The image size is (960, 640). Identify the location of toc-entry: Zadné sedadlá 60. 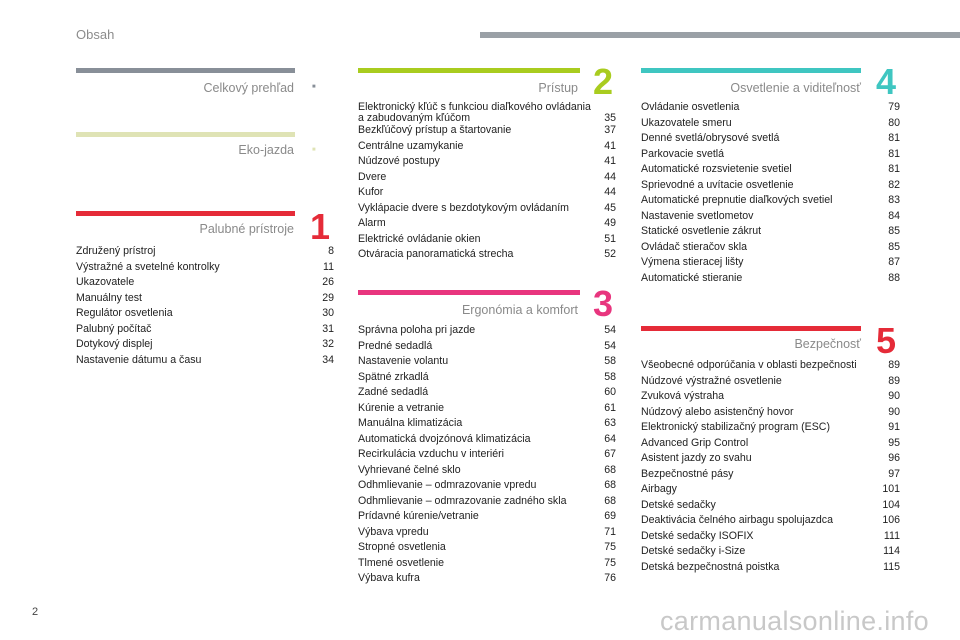
(487, 393).